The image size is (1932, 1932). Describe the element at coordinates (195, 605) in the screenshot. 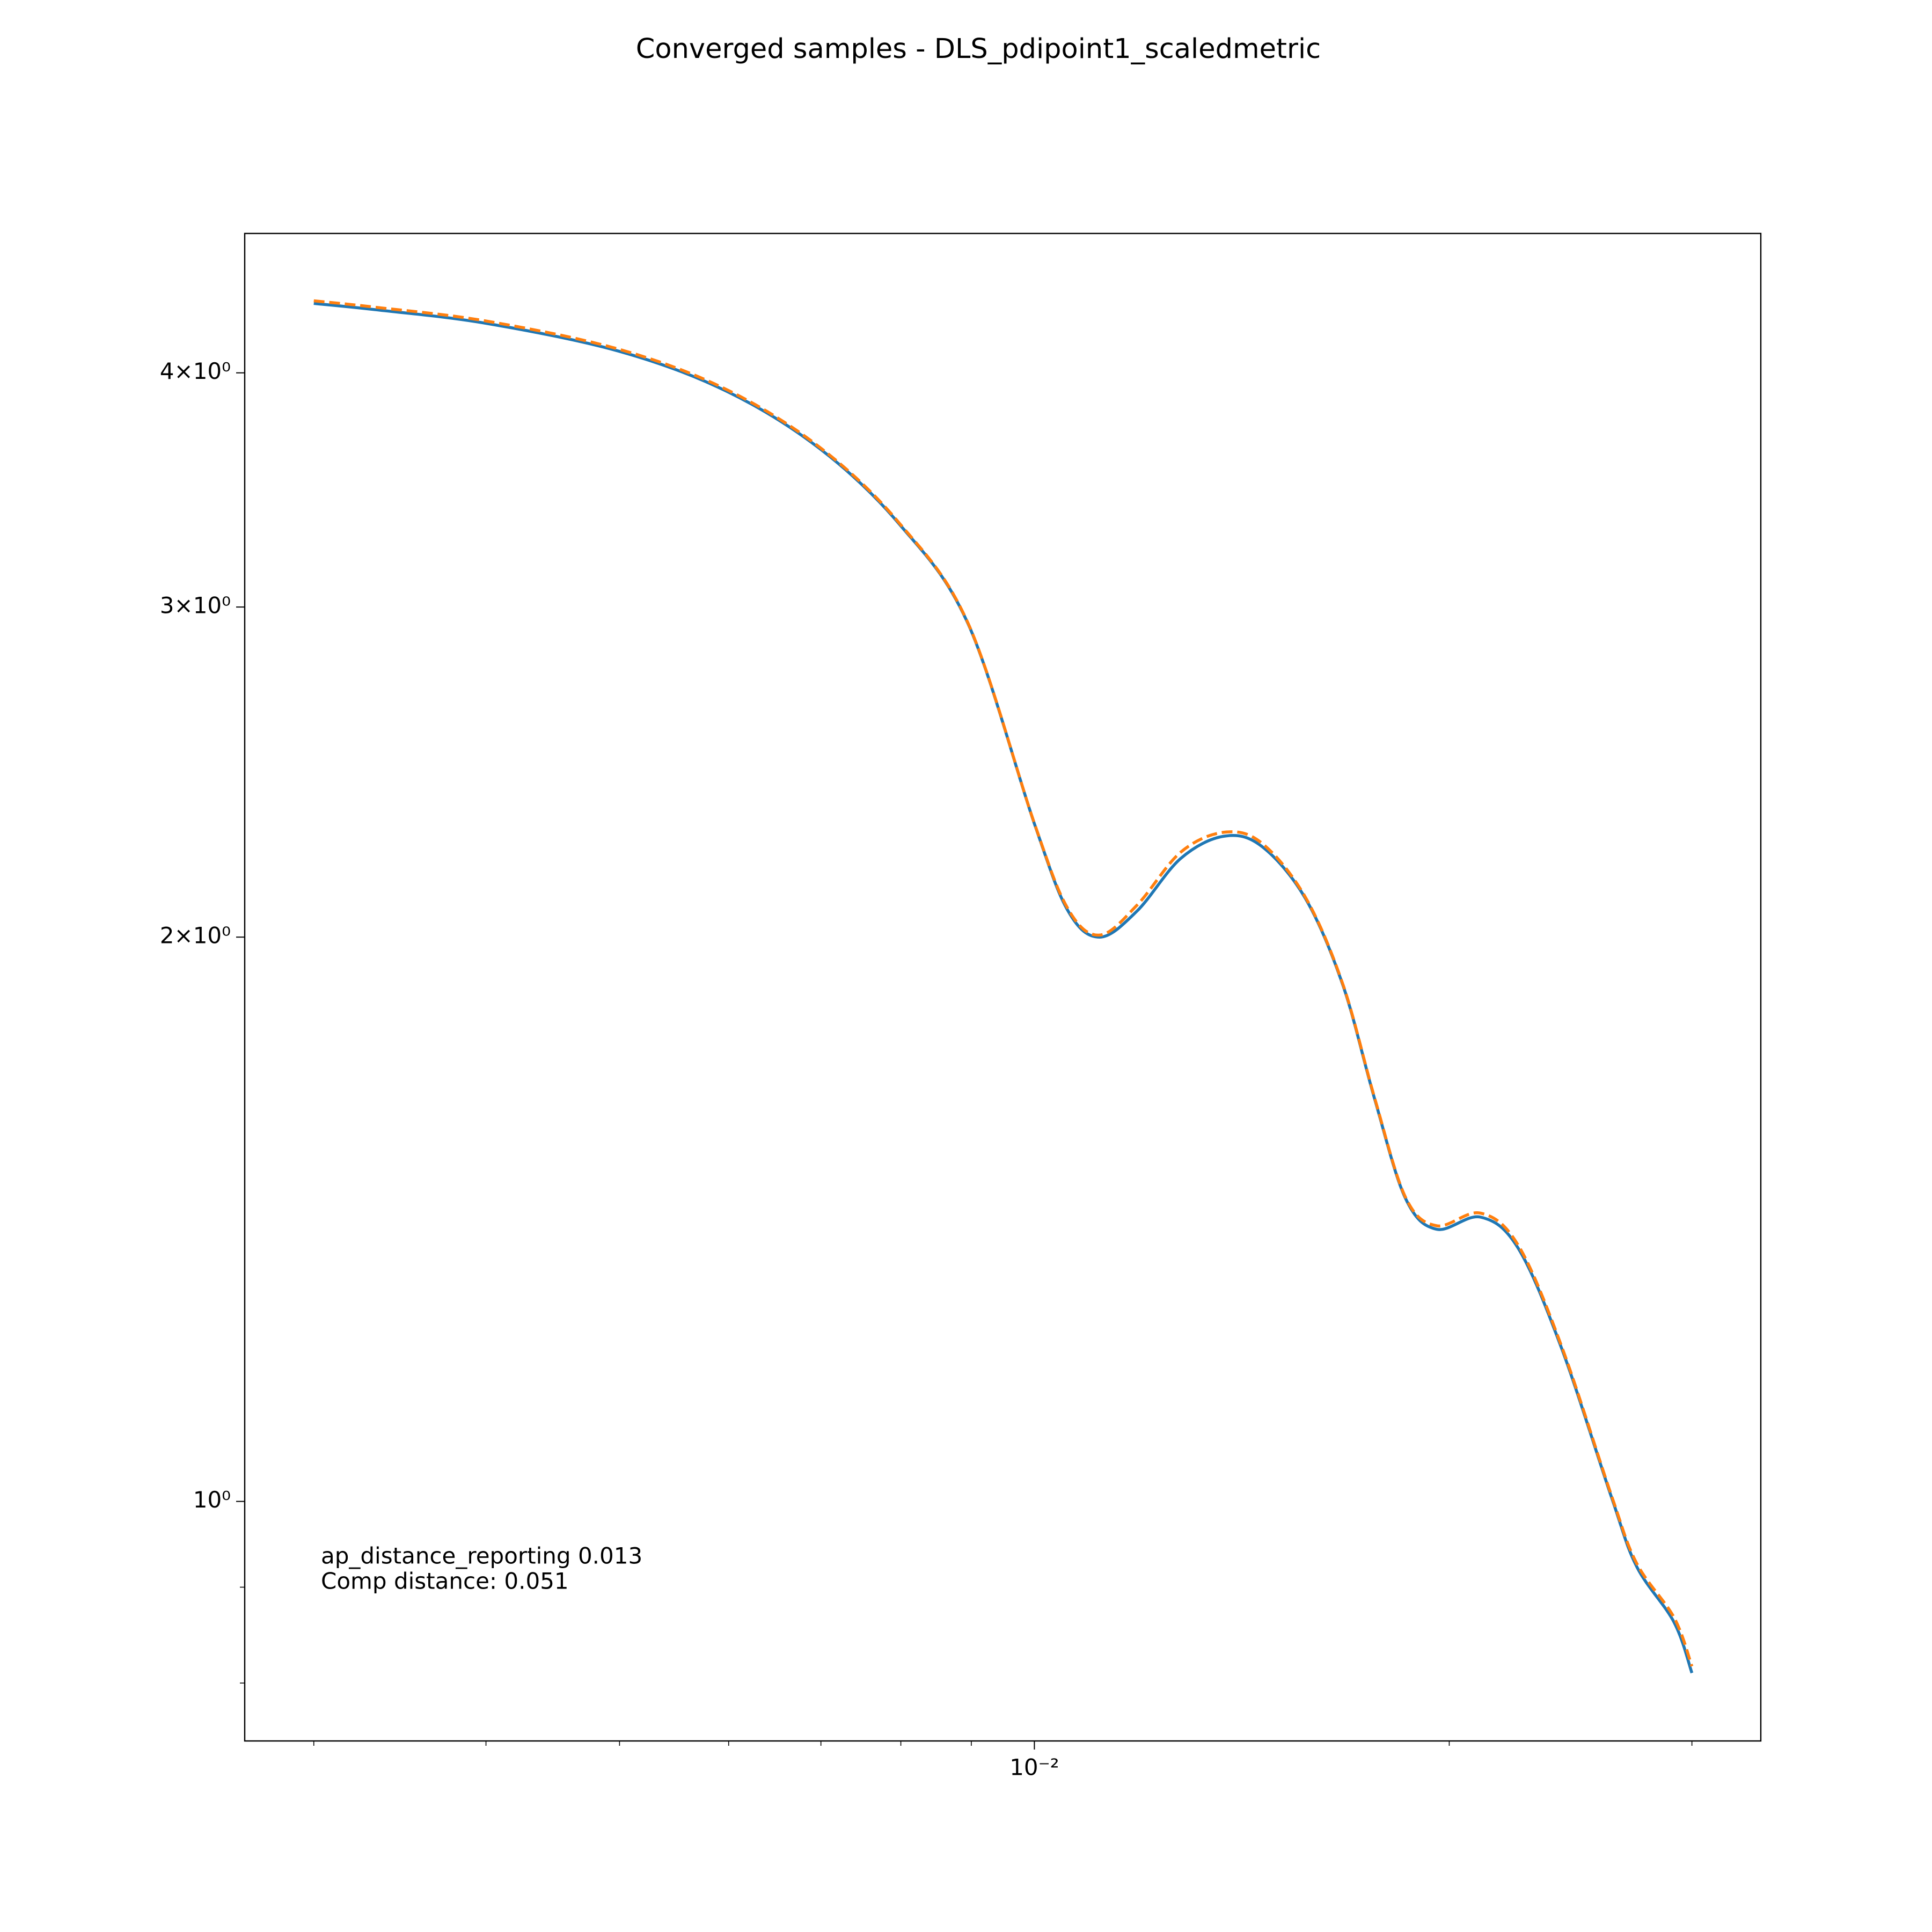

I see `y-tick-label: 3×10⁰` at that location.